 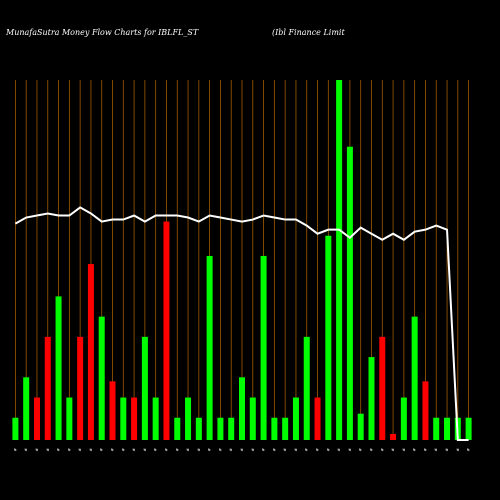 What do you see at coordinates (308, 32) in the screenshot?
I see `company-name: (Ibl Finance Limit` at bounding box center [308, 32].